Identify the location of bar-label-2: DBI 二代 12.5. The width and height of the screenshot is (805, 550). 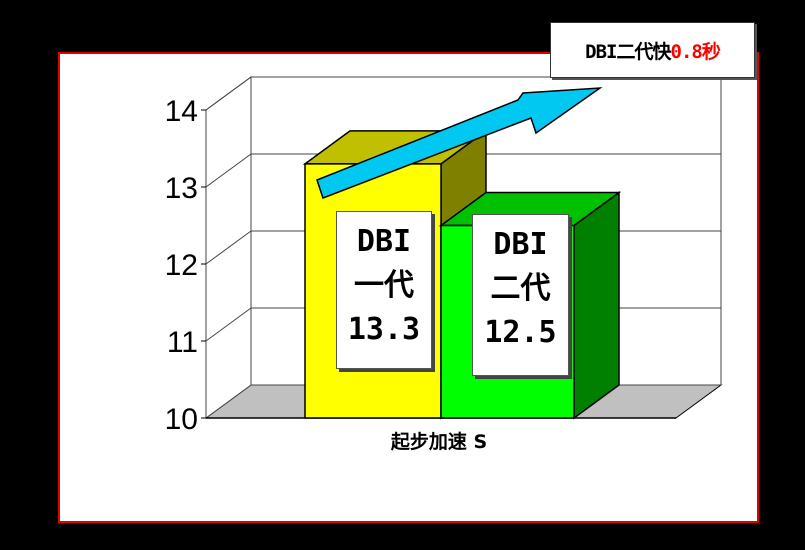
(520, 295).